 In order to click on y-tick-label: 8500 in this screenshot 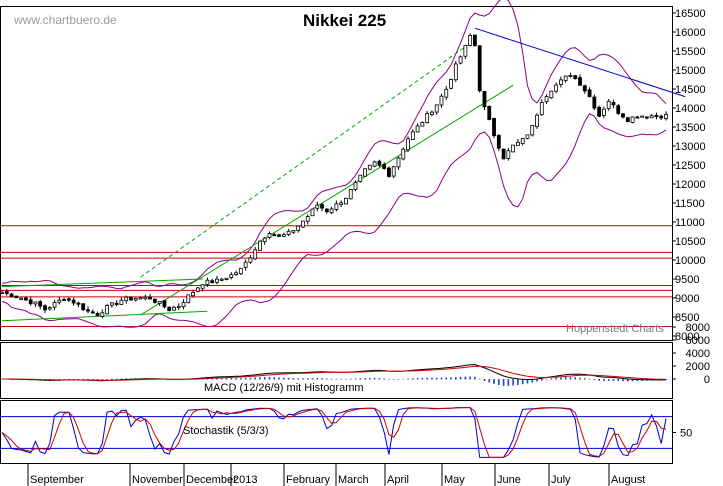, I will do `click(687, 318)`.